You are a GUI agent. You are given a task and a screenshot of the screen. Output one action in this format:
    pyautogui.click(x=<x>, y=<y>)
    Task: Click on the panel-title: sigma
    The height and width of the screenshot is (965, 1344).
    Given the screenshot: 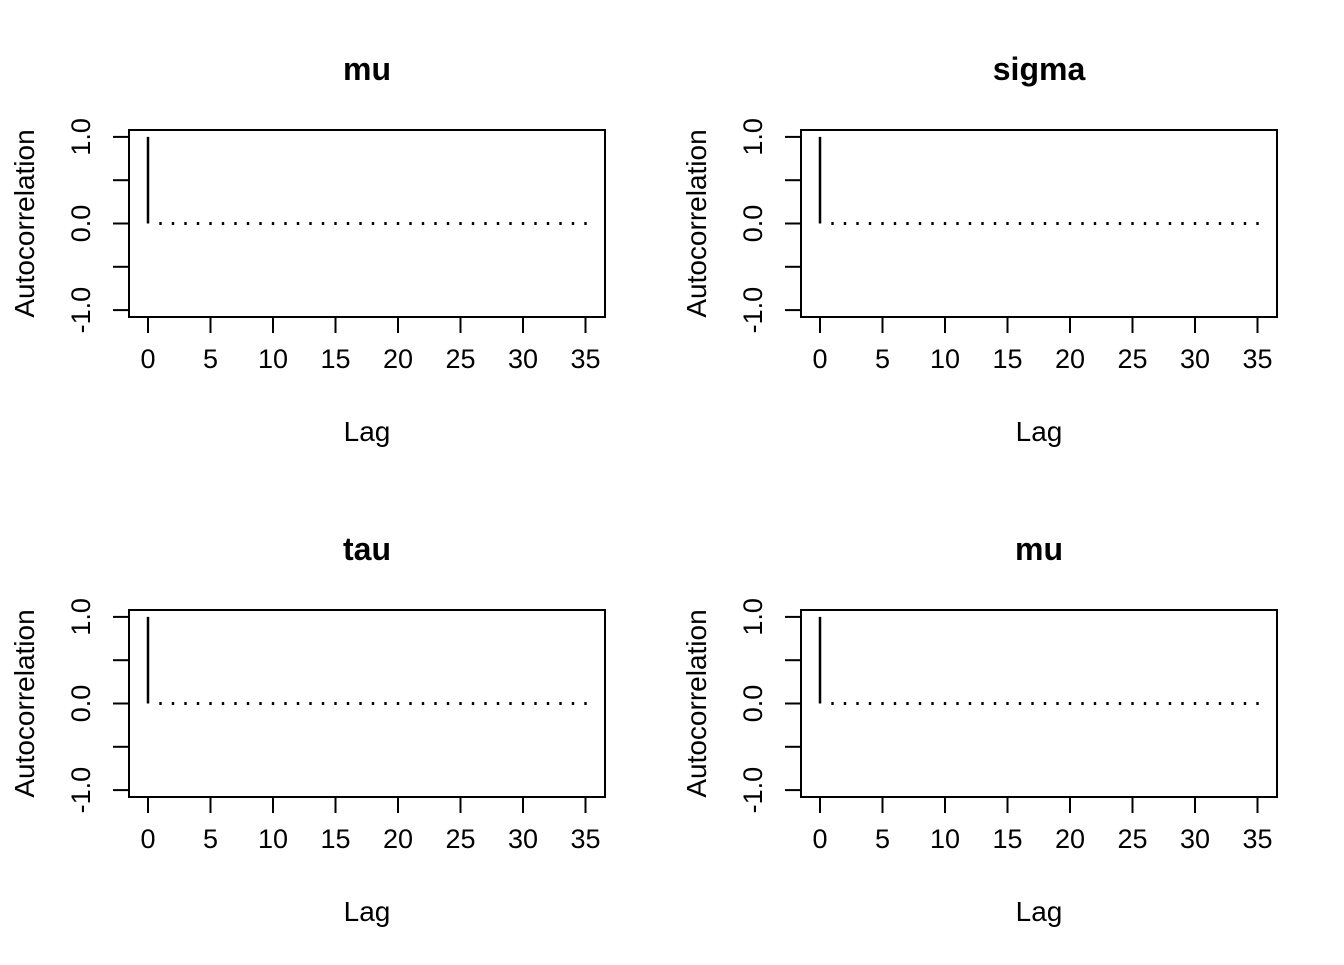 What is the action you would take?
    pyautogui.click(x=1039, y=69)
    